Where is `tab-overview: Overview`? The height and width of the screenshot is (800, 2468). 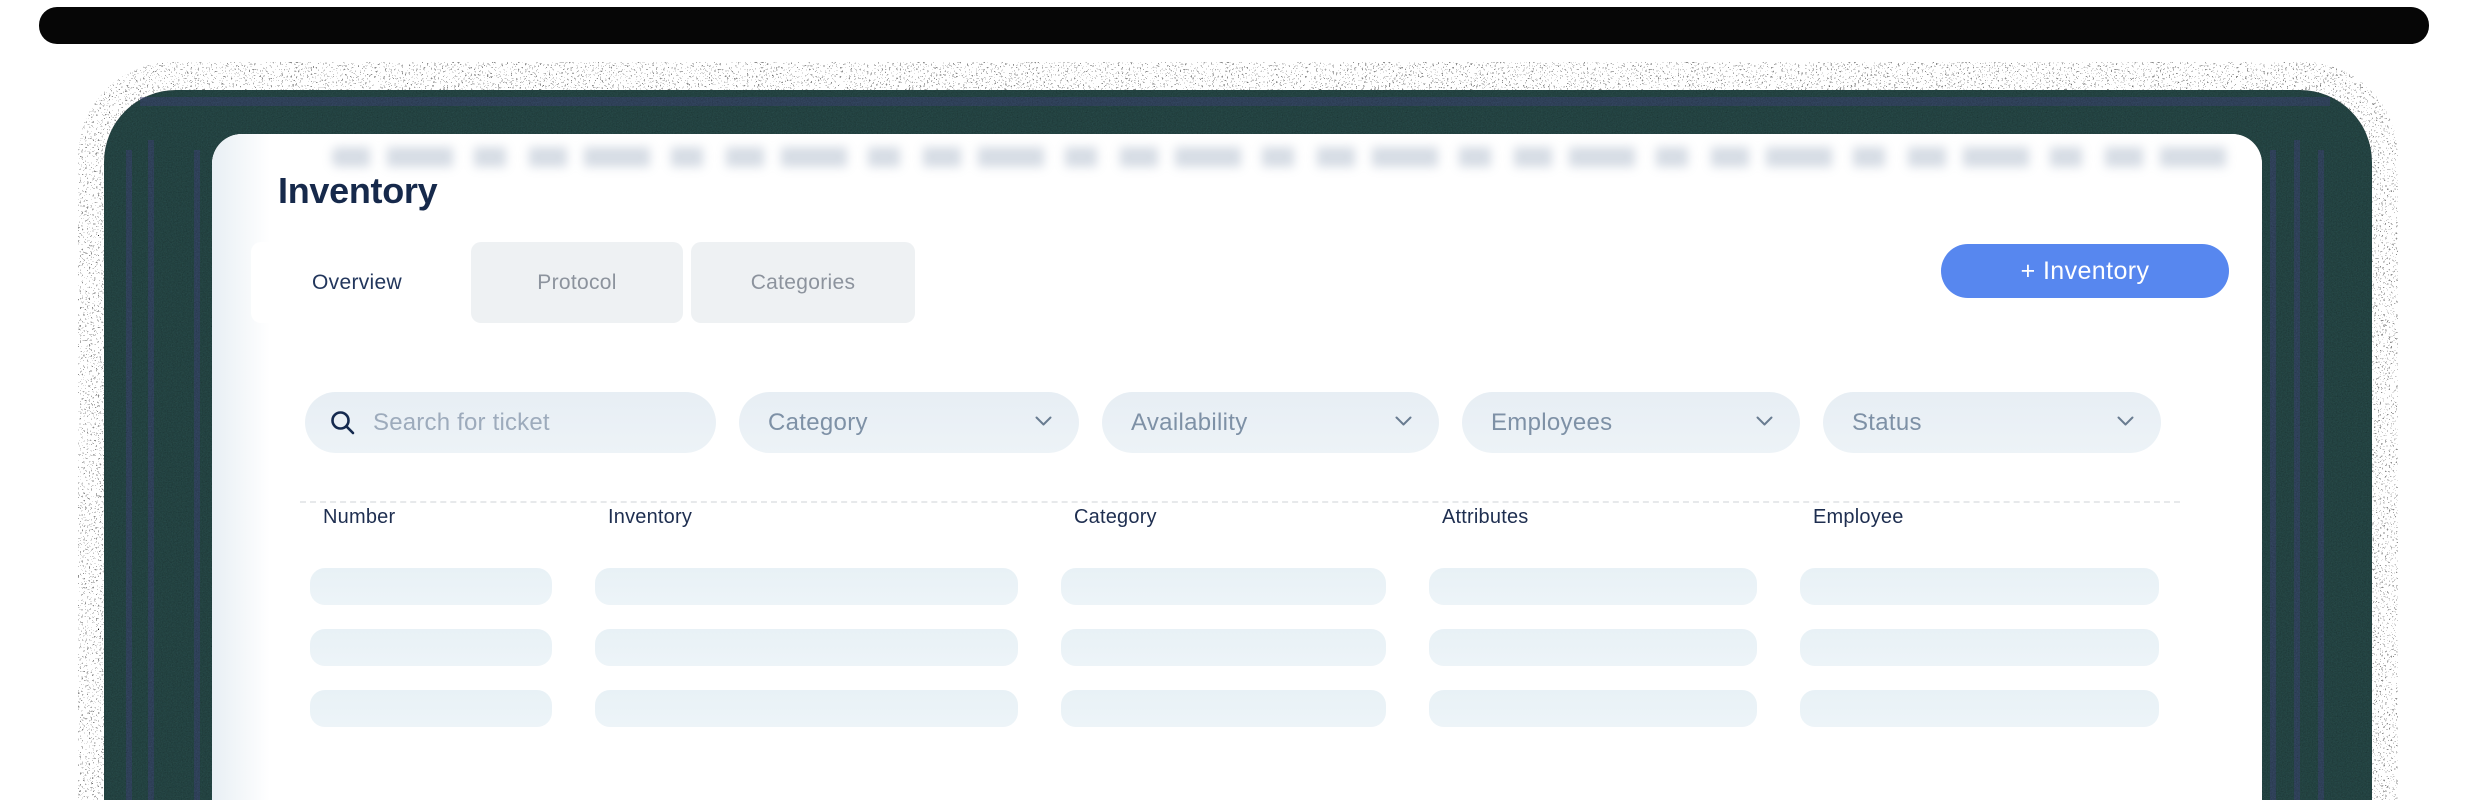
tab-overview: Overview is located at coordinates (357, 282).